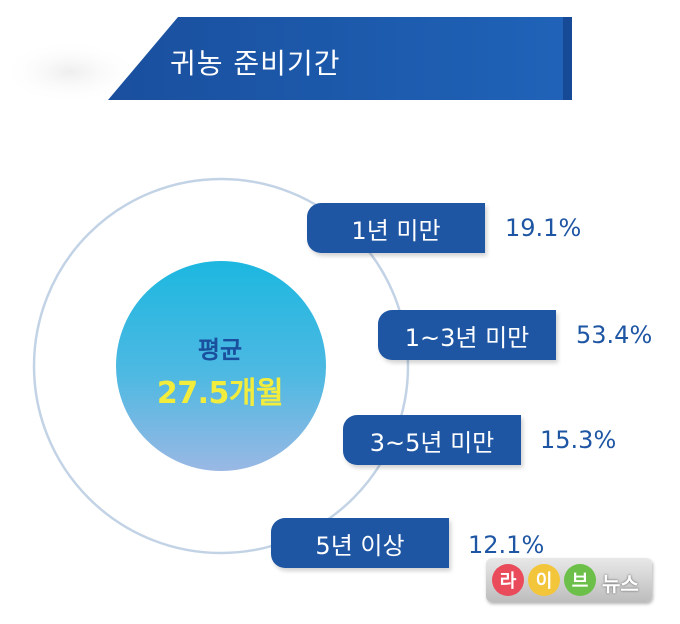  I want to click on percent-label-0: 19.1%, so click(543, 228).